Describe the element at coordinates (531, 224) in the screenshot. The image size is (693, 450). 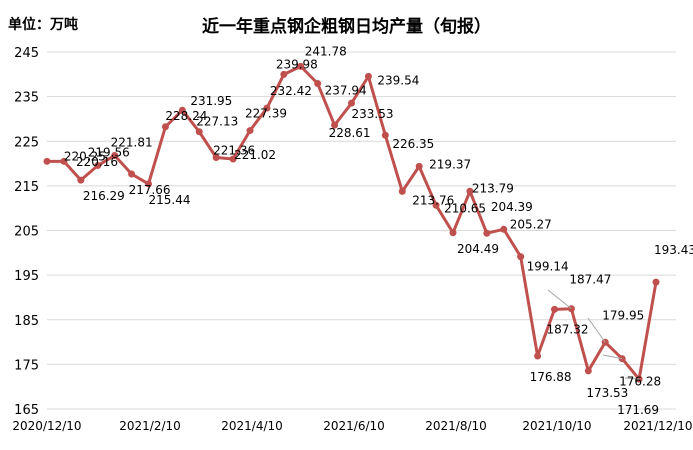
I see `data-label: 205.27` at that location.